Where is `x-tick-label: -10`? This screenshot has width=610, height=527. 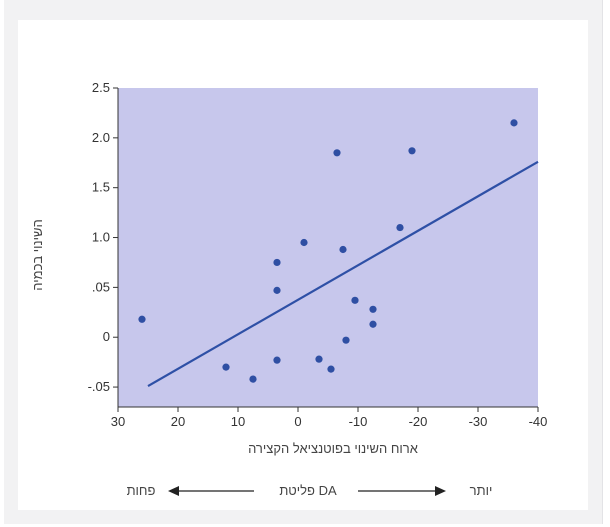
x-tick-label: -10 is located at coordinates (358, 421).